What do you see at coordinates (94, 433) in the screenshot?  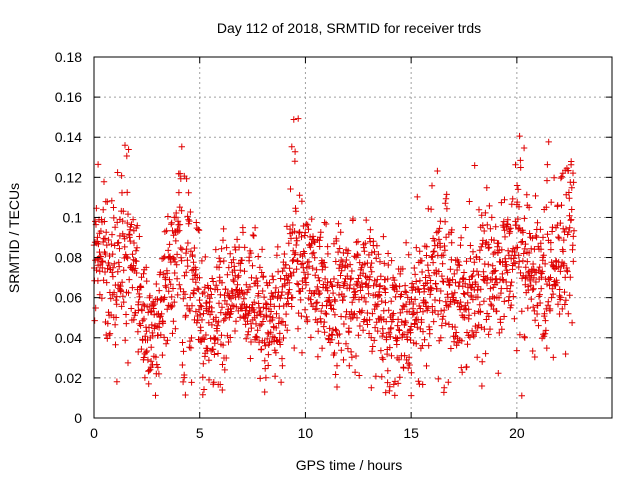 I see `x-tick-label: 0` at bounding box center [94, 433].